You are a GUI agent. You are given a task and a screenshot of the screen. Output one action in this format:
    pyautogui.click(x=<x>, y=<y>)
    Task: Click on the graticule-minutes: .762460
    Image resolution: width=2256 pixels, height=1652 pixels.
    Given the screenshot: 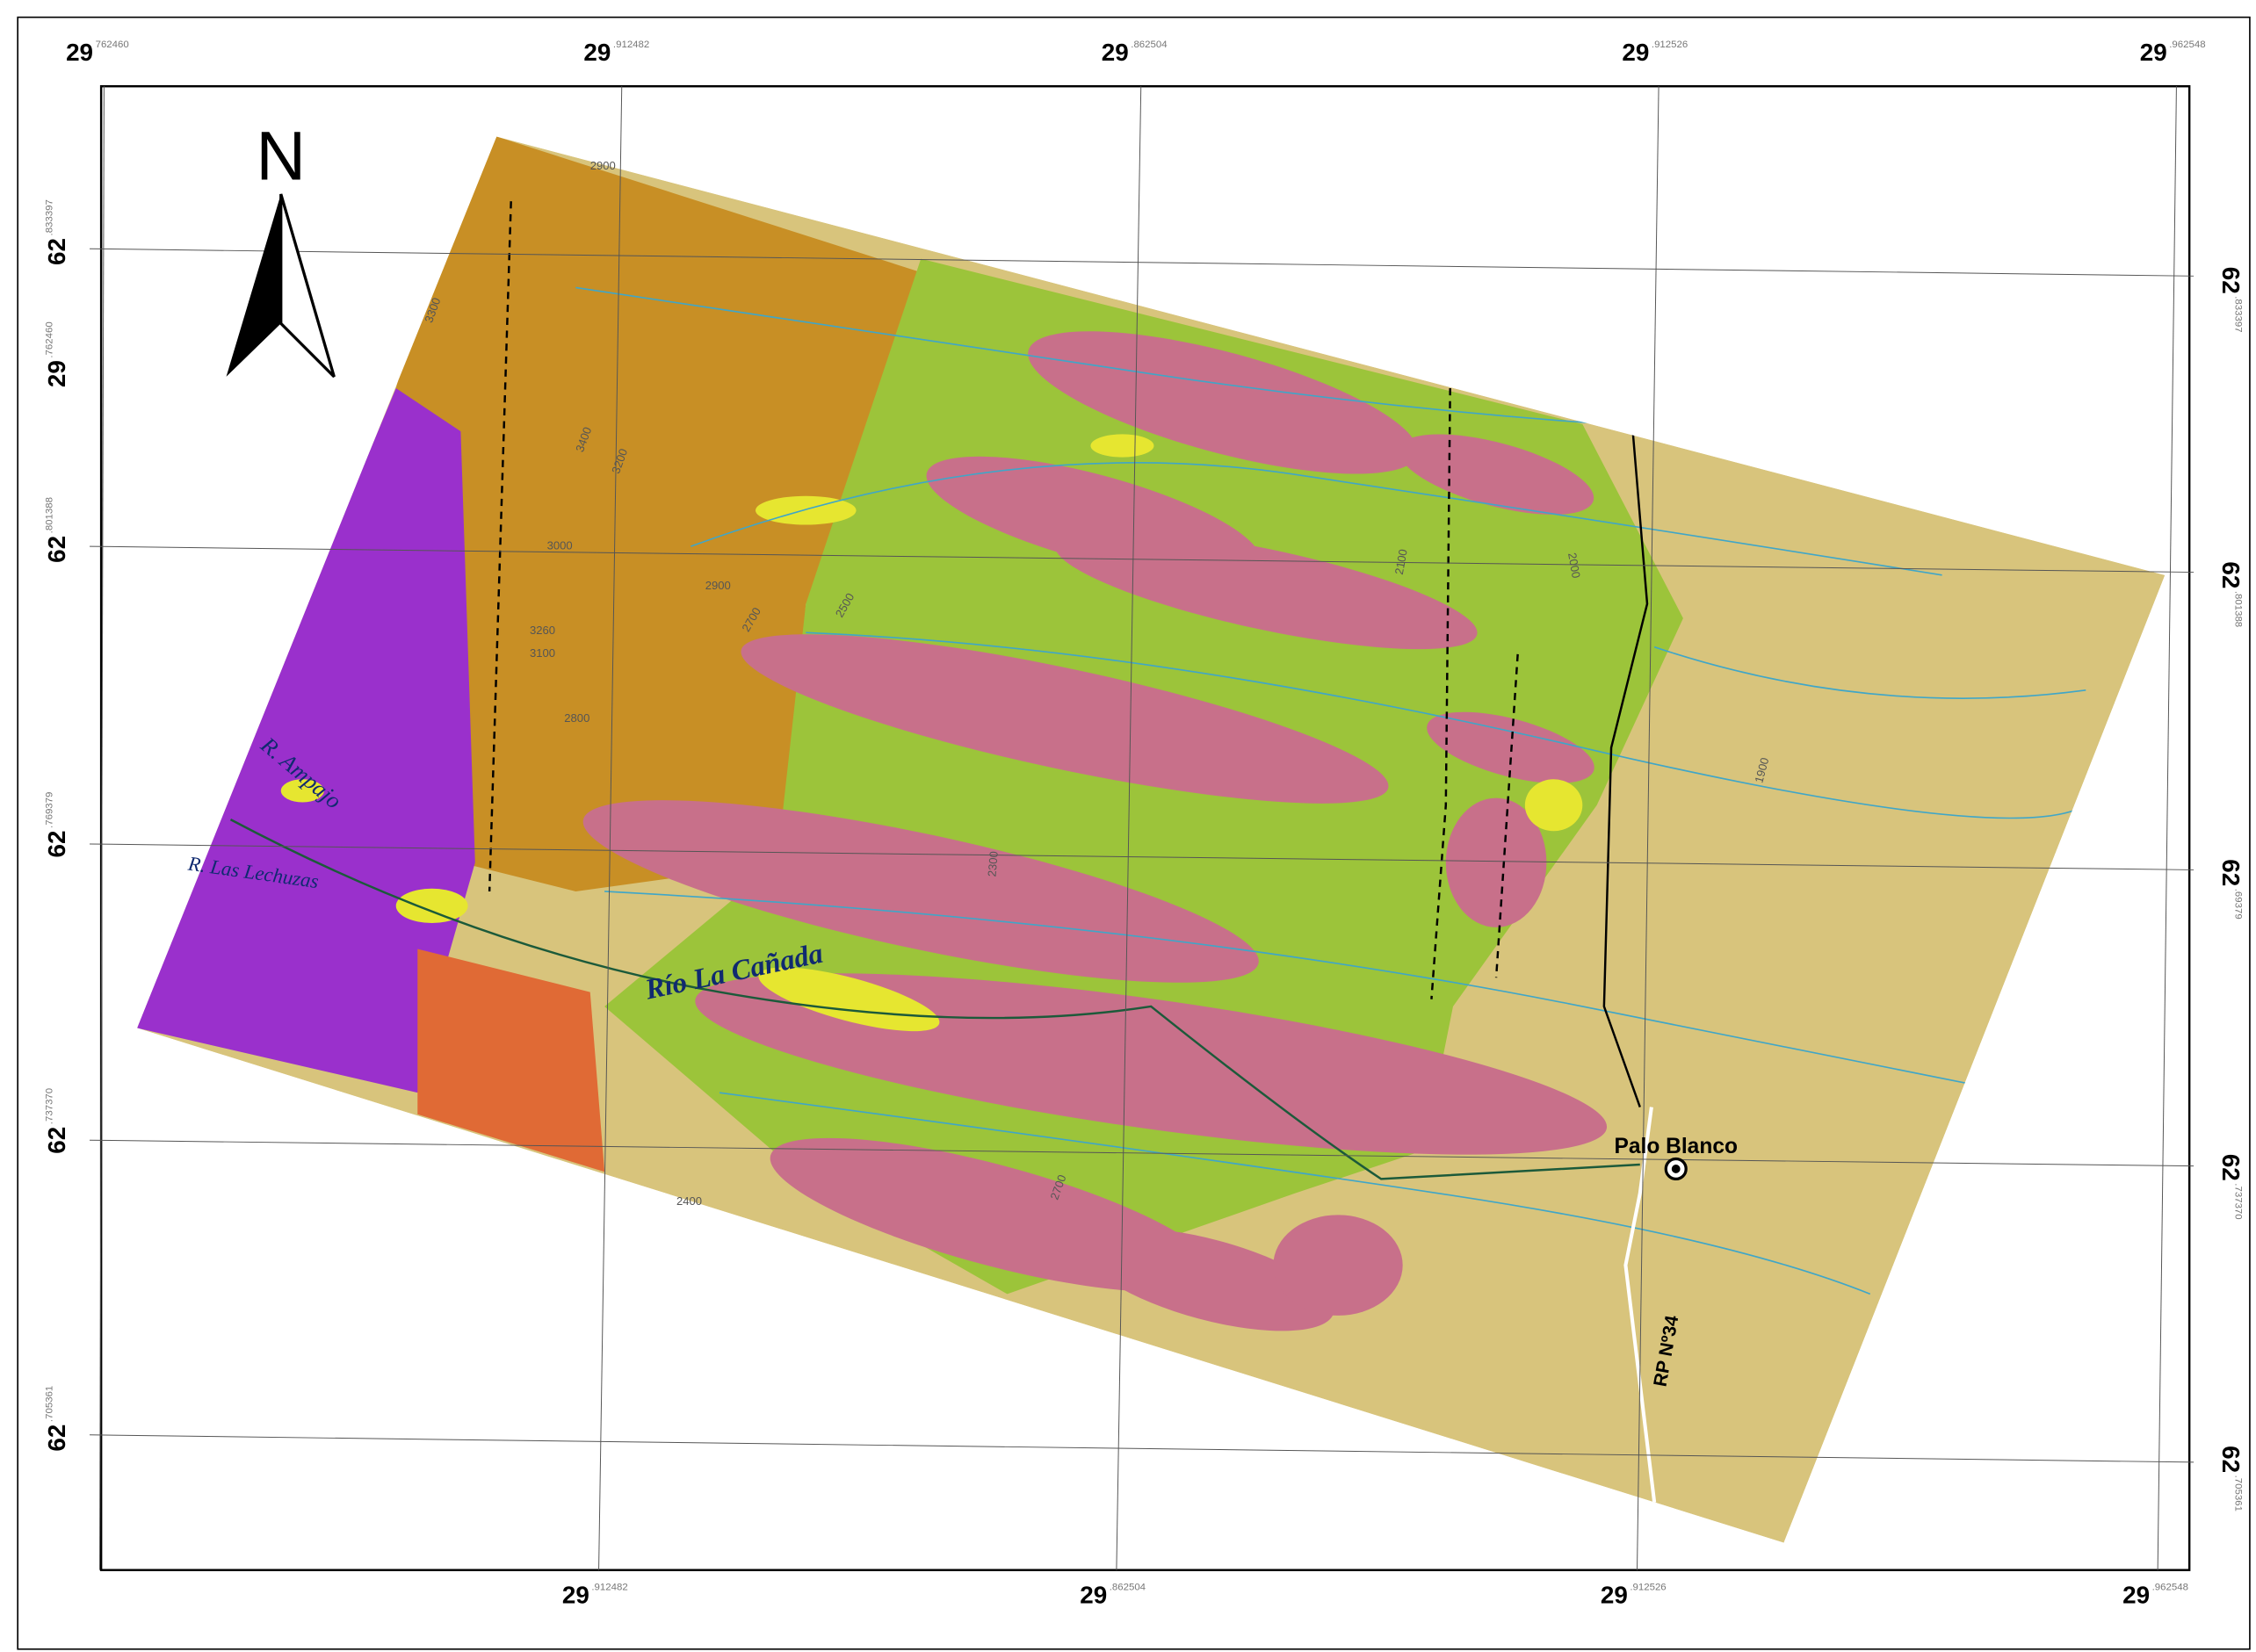 What is the action you would take?
    pyautogui.click(x=49, y=339)
    